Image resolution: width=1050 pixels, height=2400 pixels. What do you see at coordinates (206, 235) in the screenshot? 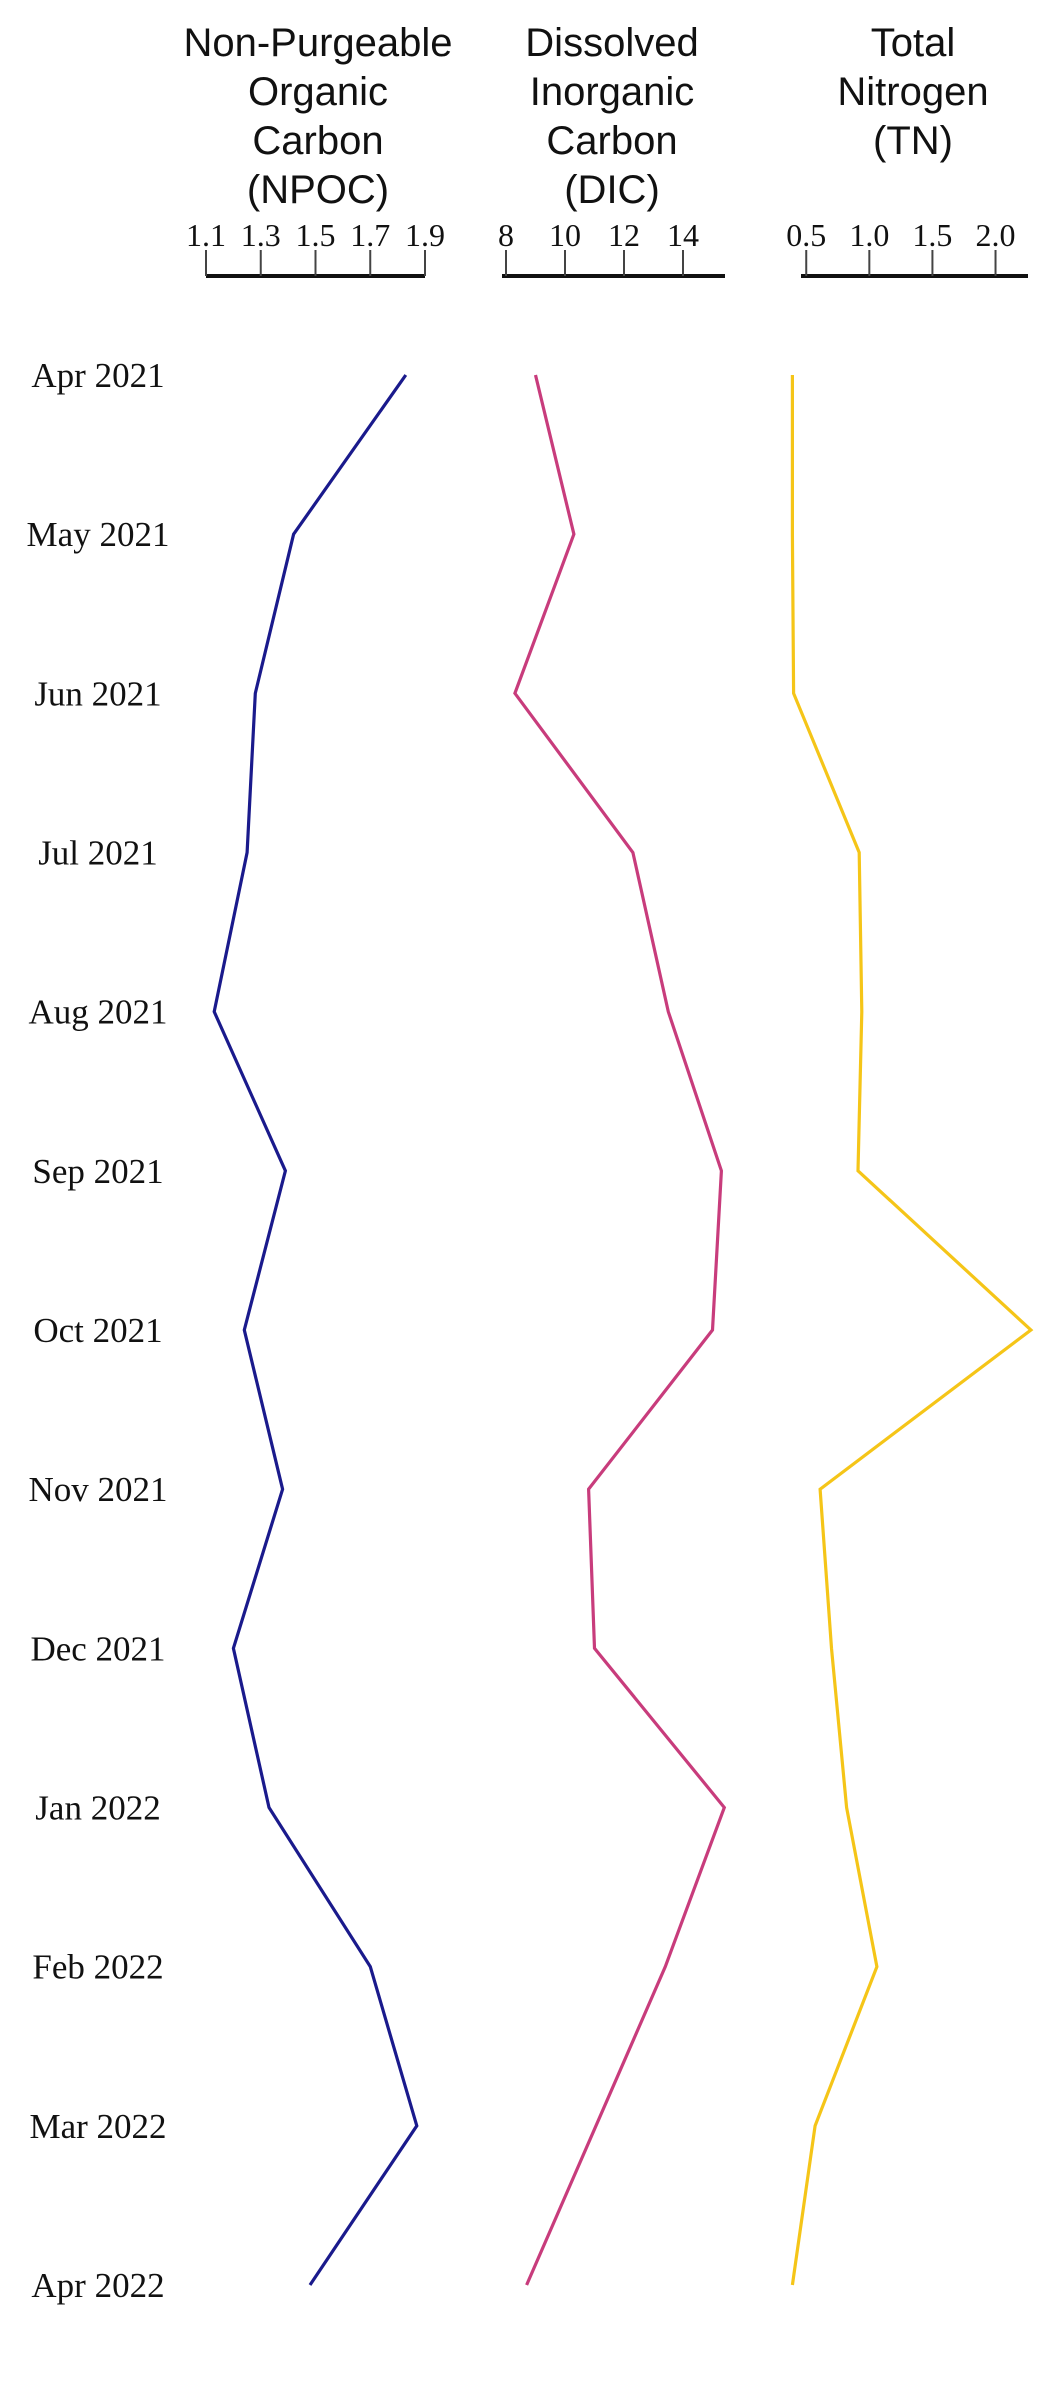
I see `x-tick-label: 1.1` at bounding box center [206, 235].